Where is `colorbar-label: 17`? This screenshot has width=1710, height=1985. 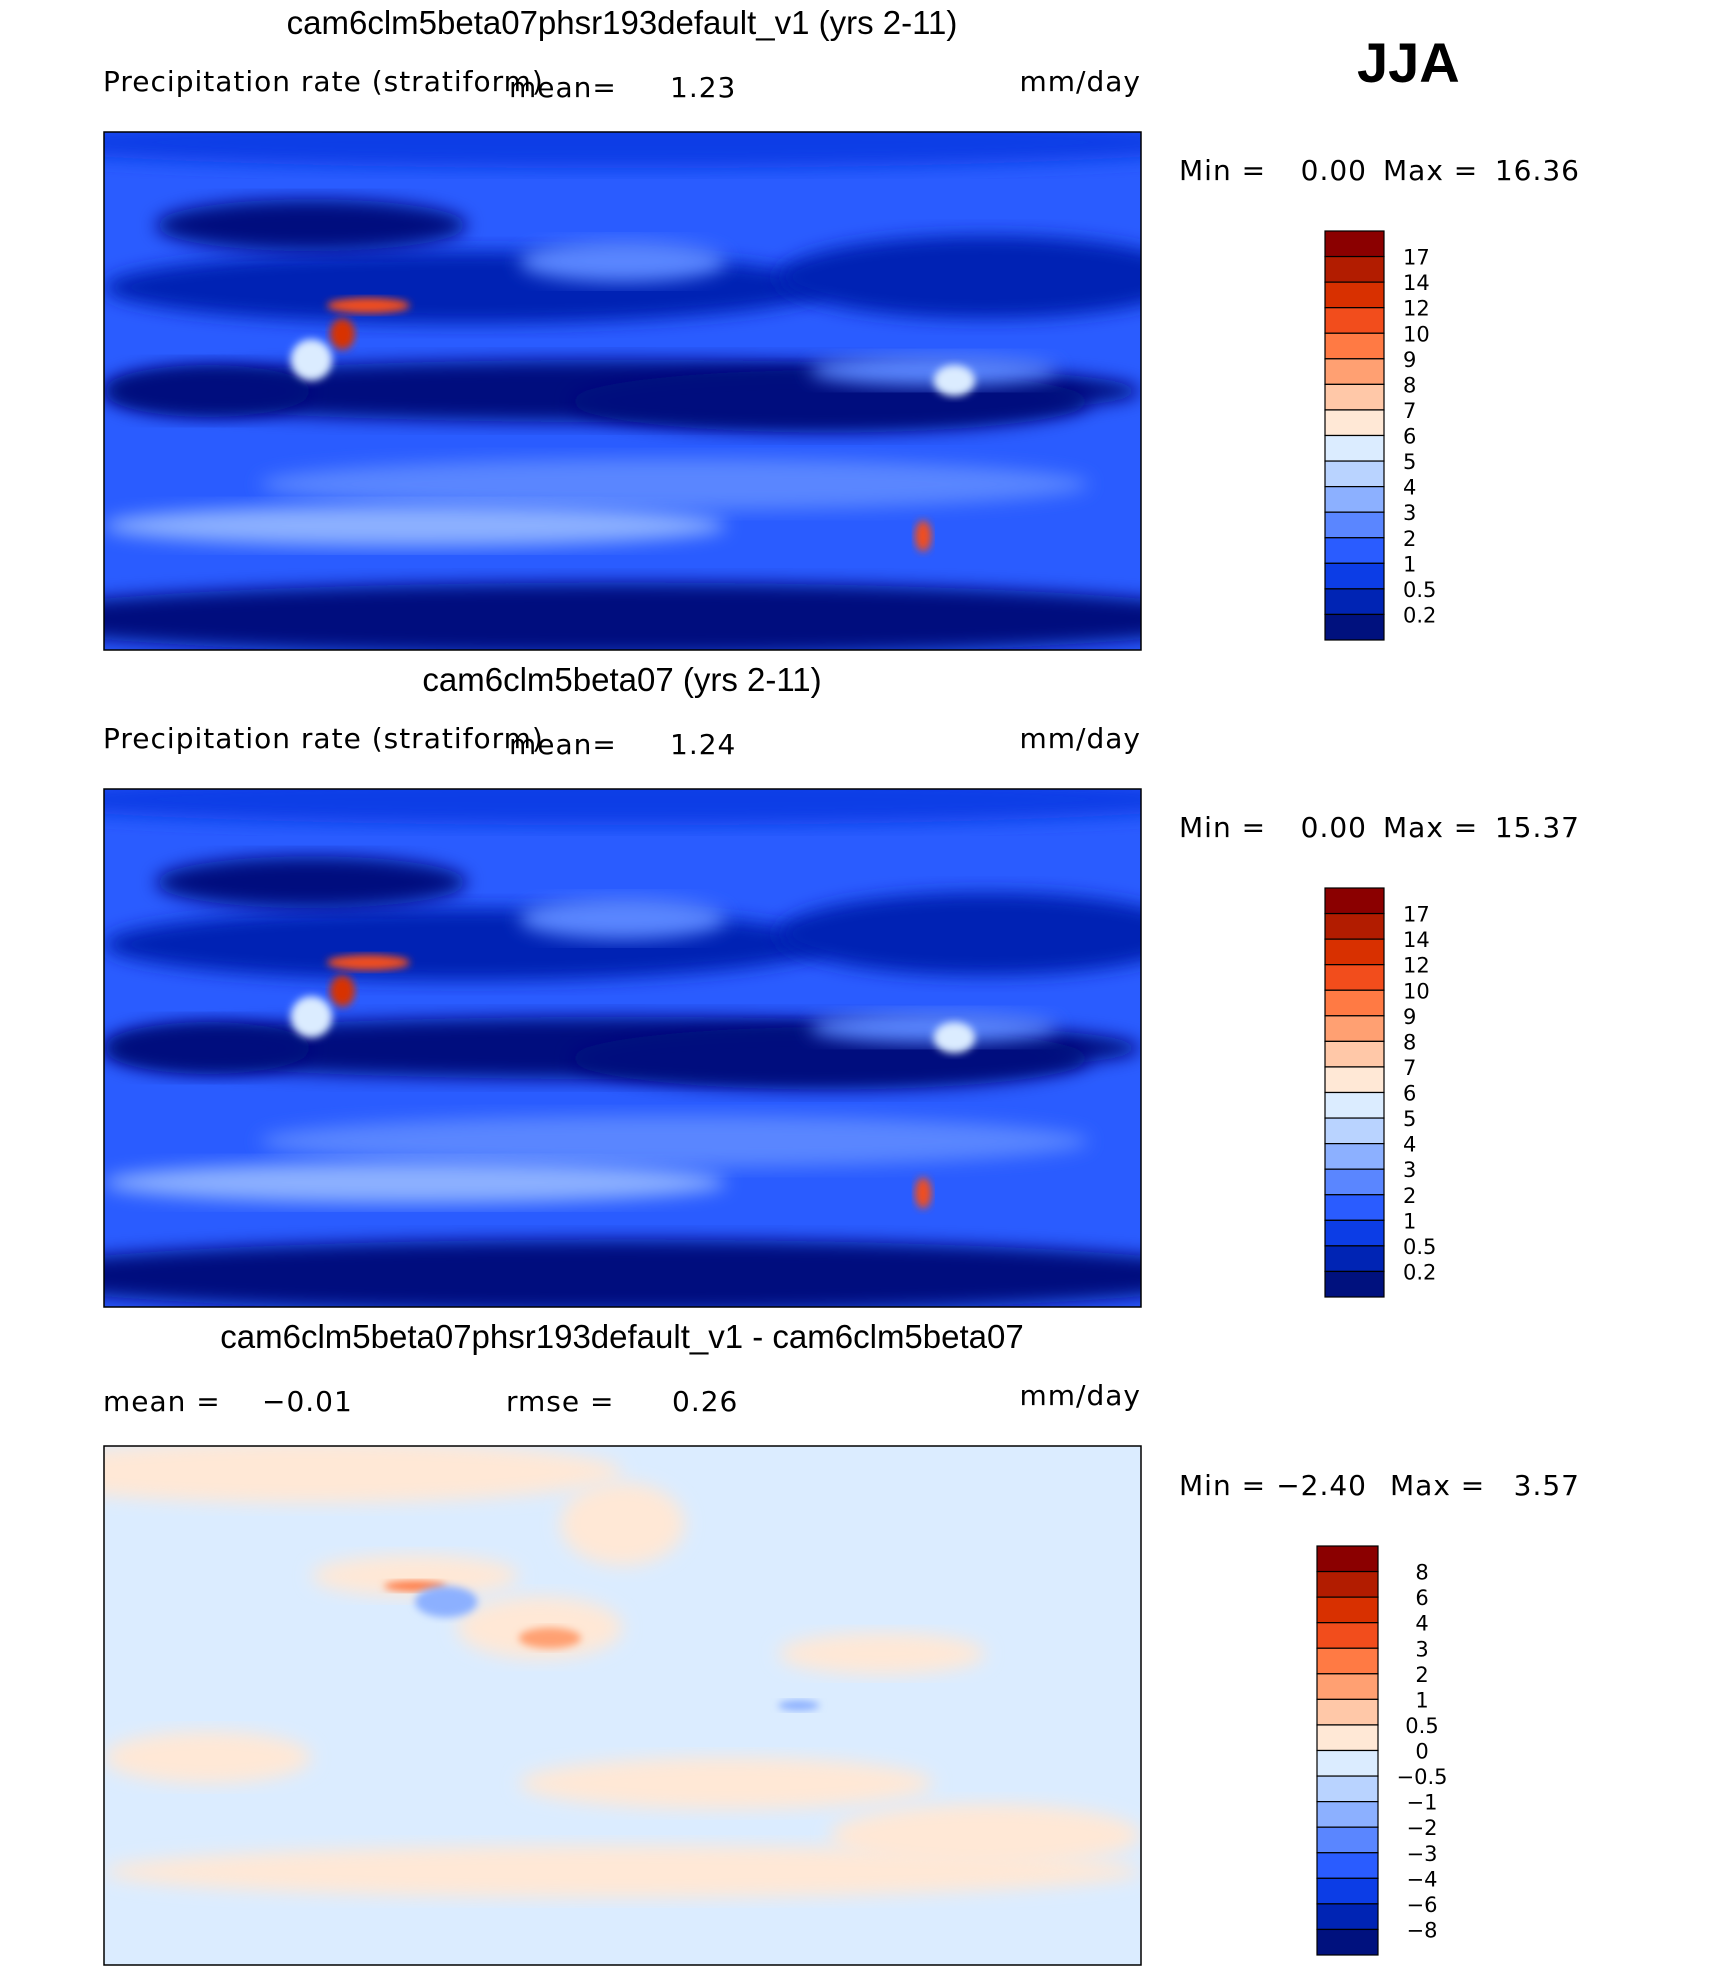
colorbar-label: 17 is located at coordinates (1416, 915).